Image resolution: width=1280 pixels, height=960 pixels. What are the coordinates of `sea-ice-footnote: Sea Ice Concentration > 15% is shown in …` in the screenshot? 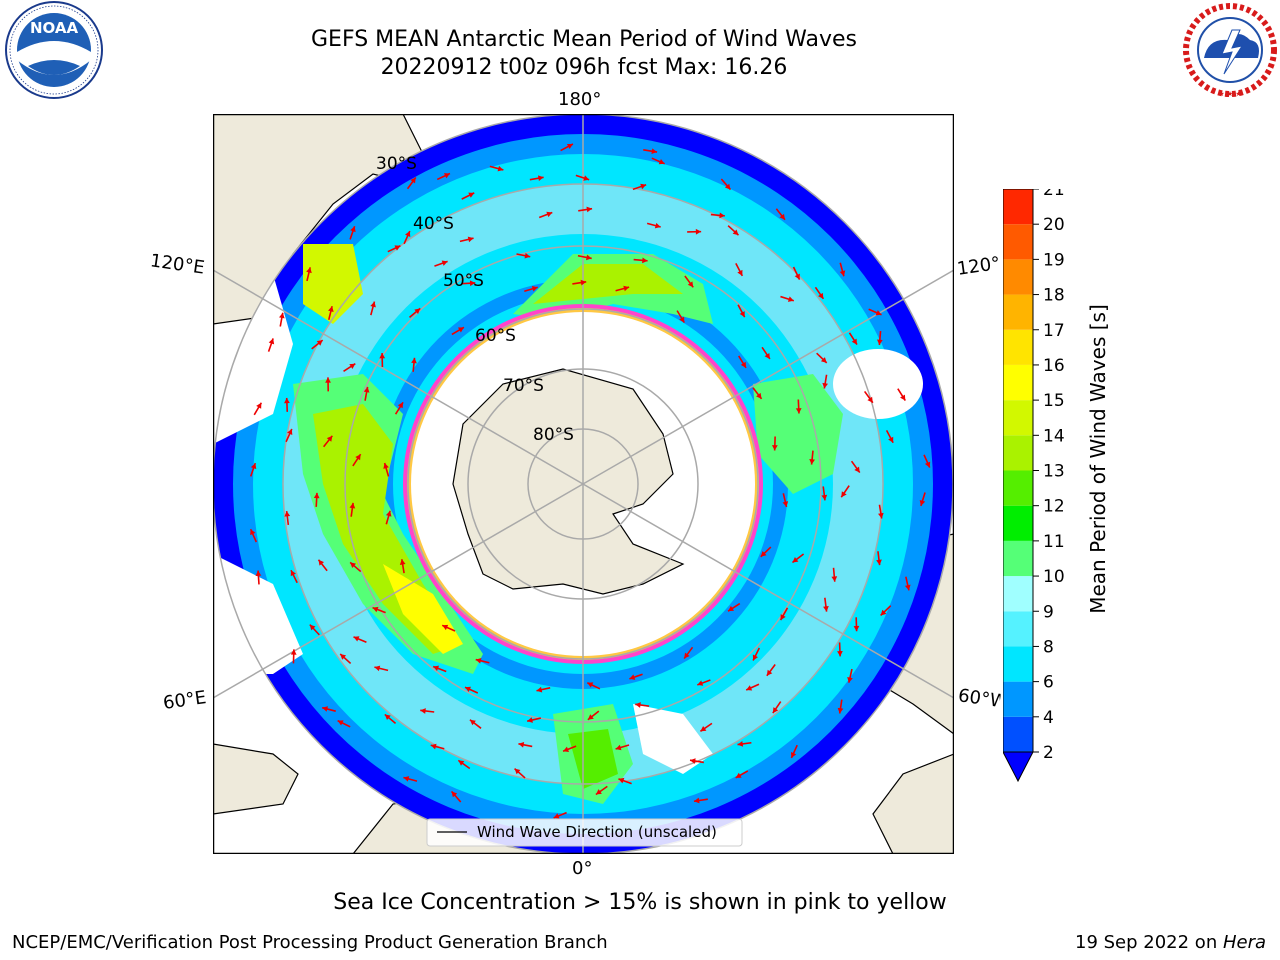 It's located at (640, 902).